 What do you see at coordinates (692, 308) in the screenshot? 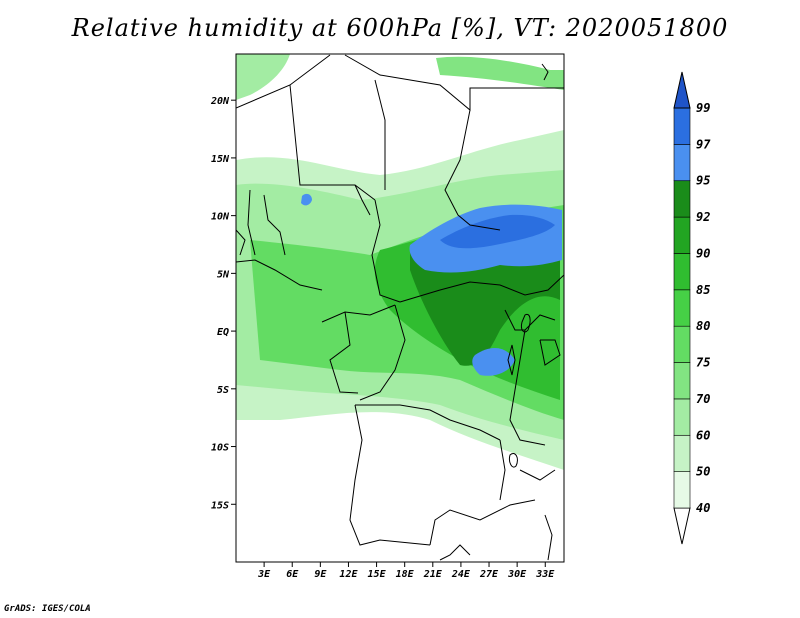
I see `colorbar: 40 50 60 70 75 80 85 90 92 95 97 99` at bounding box center [692, 308].